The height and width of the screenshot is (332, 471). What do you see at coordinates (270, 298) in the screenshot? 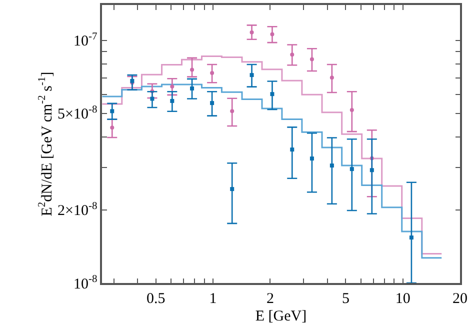
I see `x-tick-label: 2` at bounding box center [270, 298].